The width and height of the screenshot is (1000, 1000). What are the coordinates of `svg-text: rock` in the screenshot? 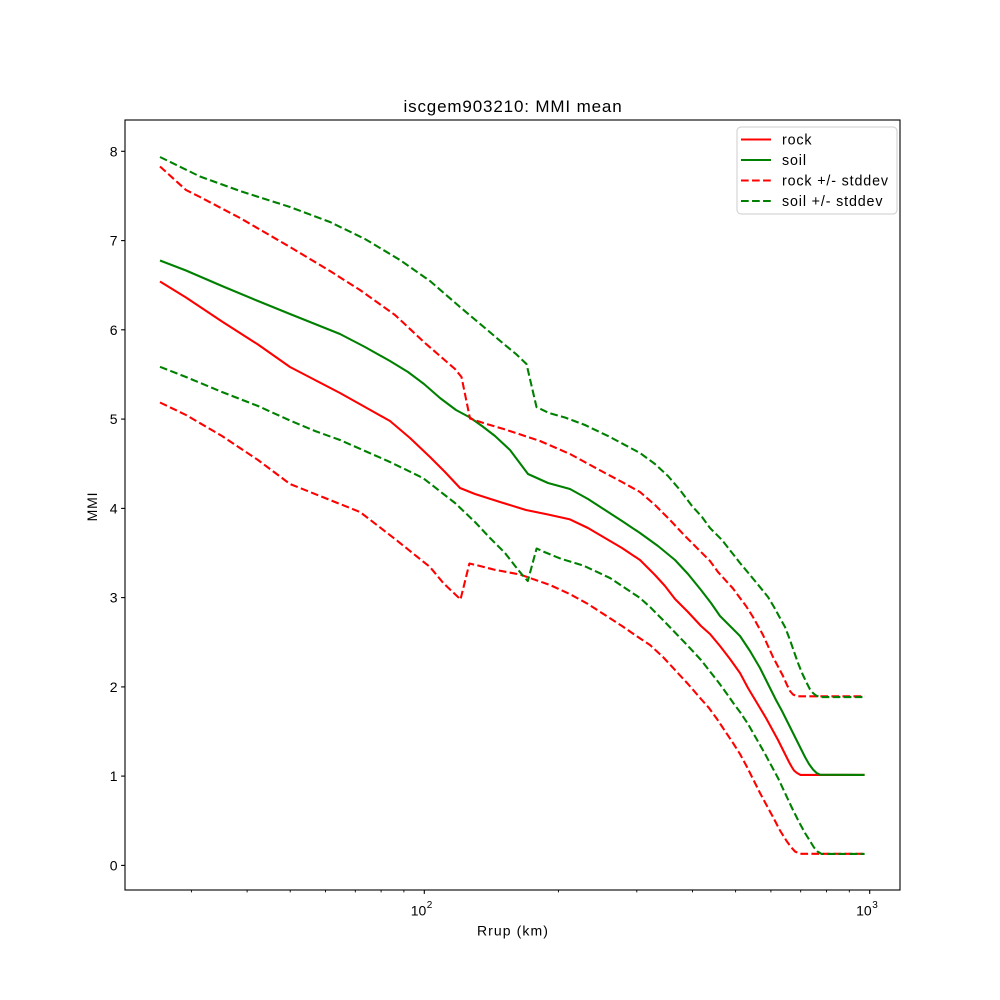 It's located at (797, 141).